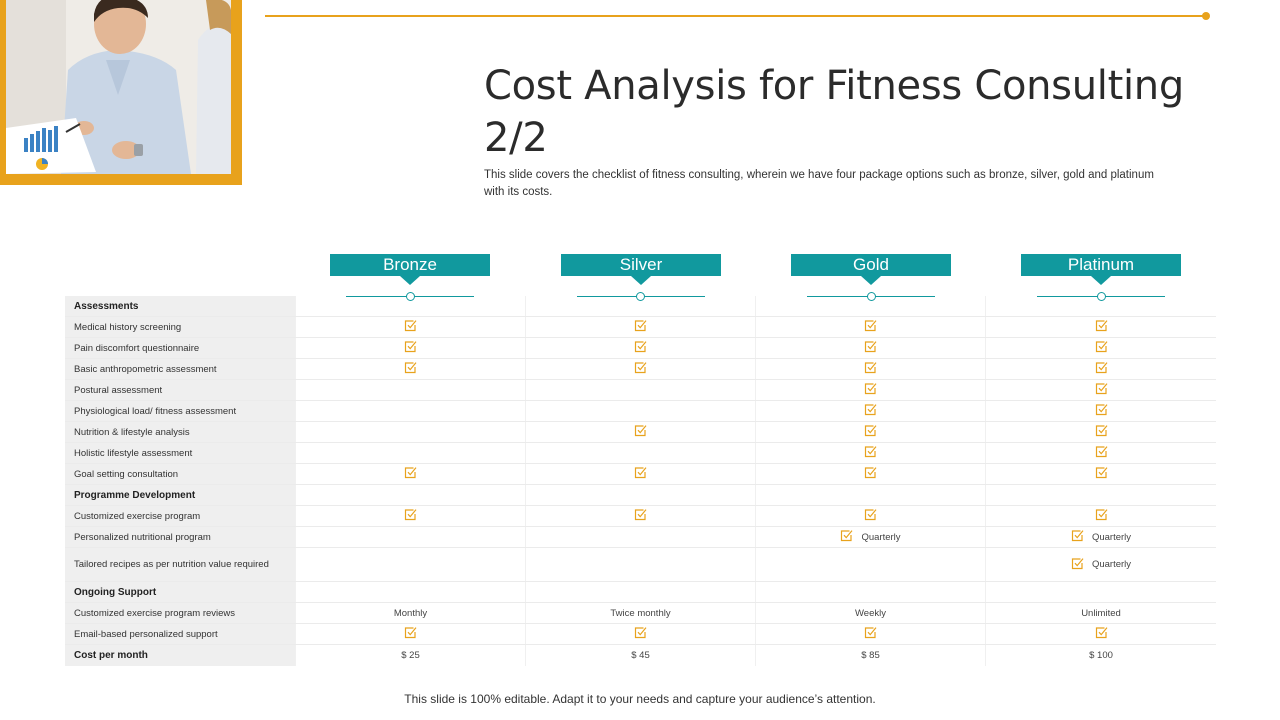  I want to click on row-label: Basic anthropometric assessment, so click(180, 369).